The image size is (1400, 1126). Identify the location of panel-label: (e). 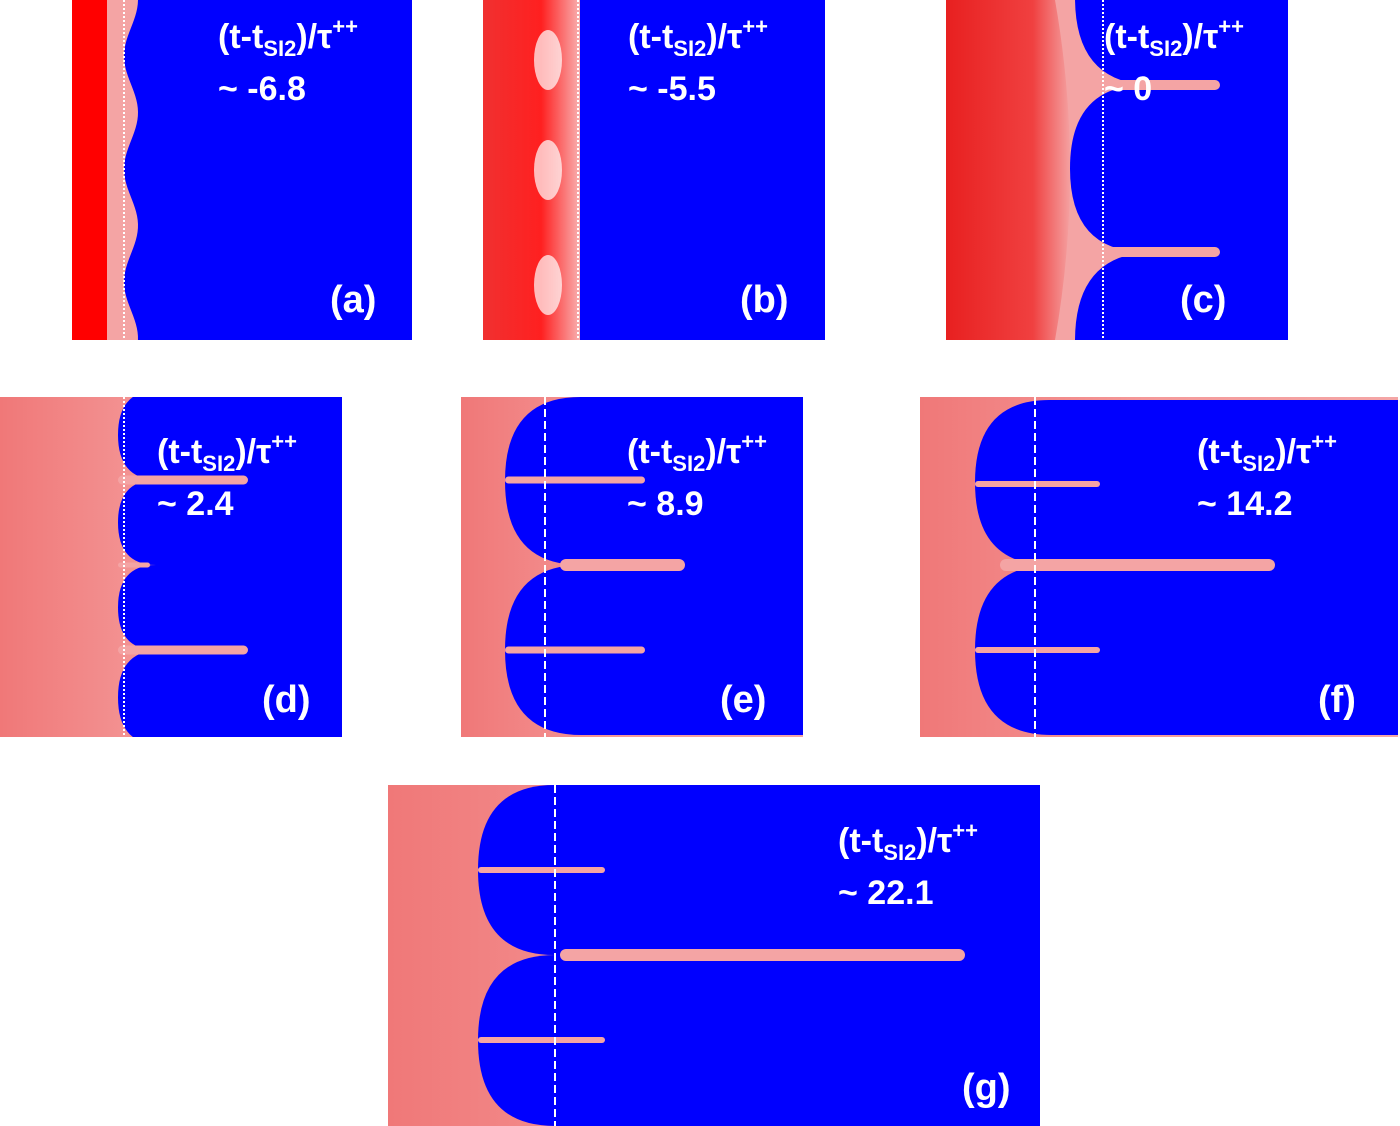
(743, 700).